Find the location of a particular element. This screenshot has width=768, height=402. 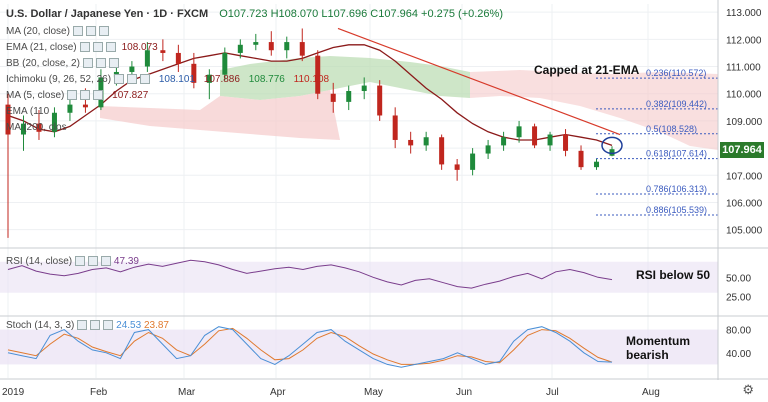

y-tick-label: 106.000 is located at coordinates (744, 203).